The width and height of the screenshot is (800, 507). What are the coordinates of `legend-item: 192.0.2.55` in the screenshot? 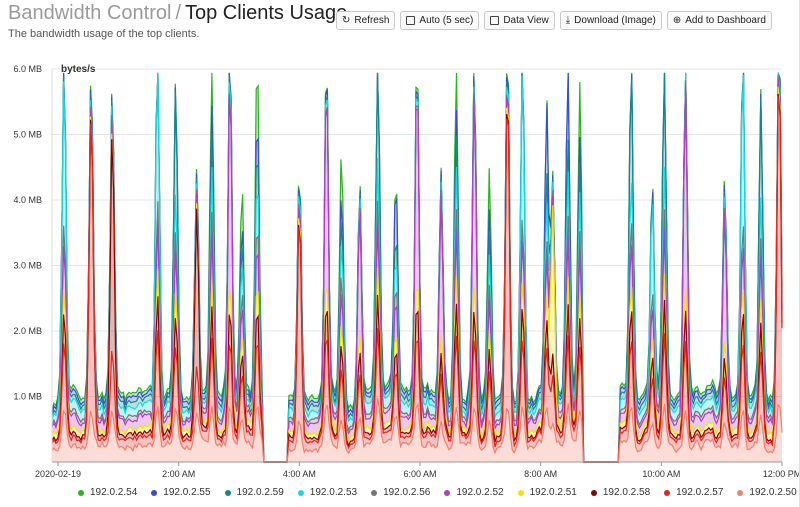 It's located at (181, 492).